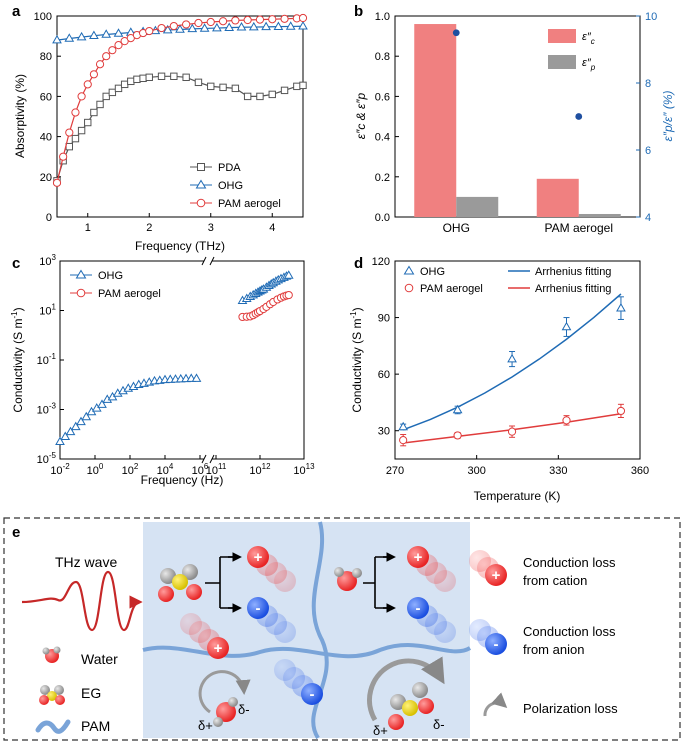 This screenshot has height=750, width=685. Describe the element at coordinates (382, 57) in the screenshot. I see `b-ytick-label: 0.8` at that location.